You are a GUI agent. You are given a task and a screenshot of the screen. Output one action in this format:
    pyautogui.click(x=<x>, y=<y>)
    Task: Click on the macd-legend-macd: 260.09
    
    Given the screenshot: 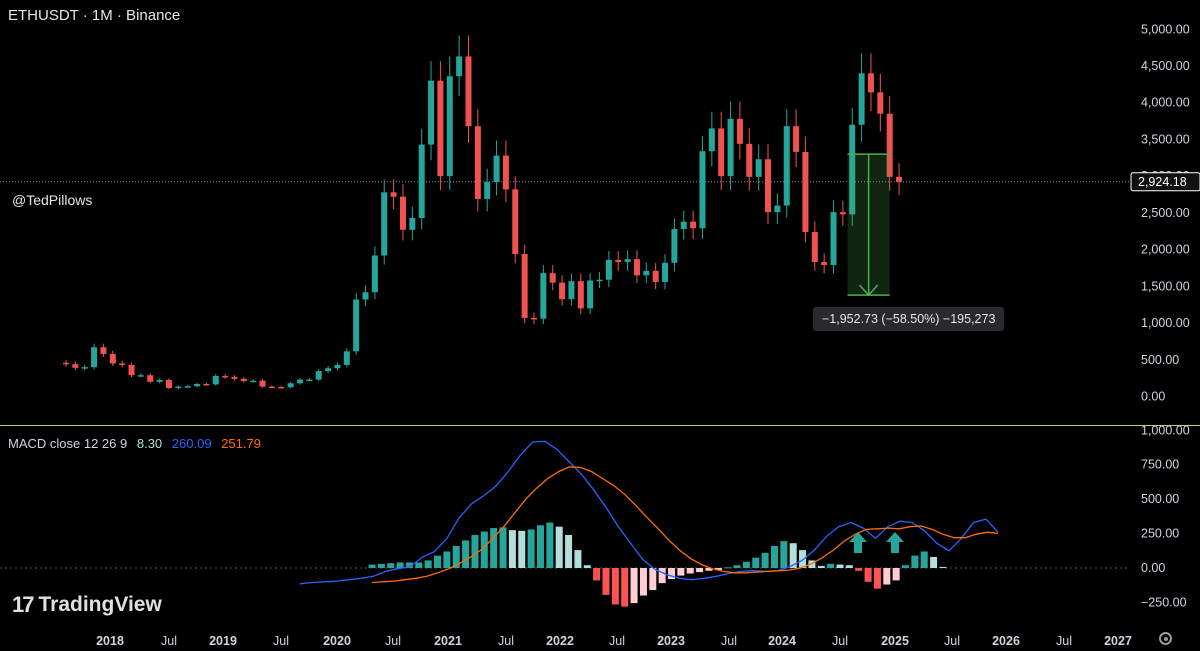 What is the action you would take?
    pyautogui.click(x=191, y=443)
    